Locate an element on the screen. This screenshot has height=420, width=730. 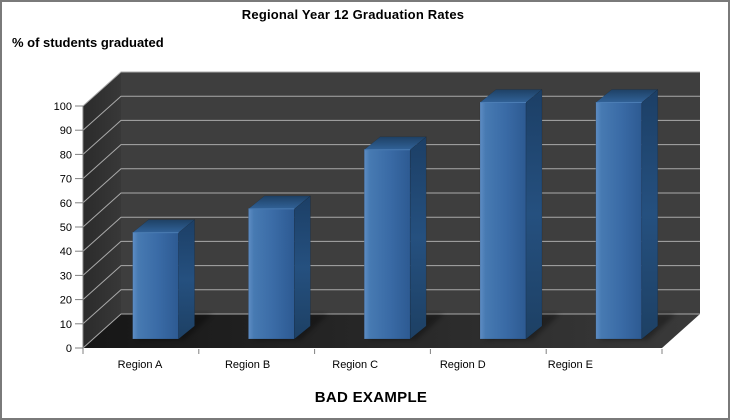
bar-region-c is located at coordinates (395, 238).